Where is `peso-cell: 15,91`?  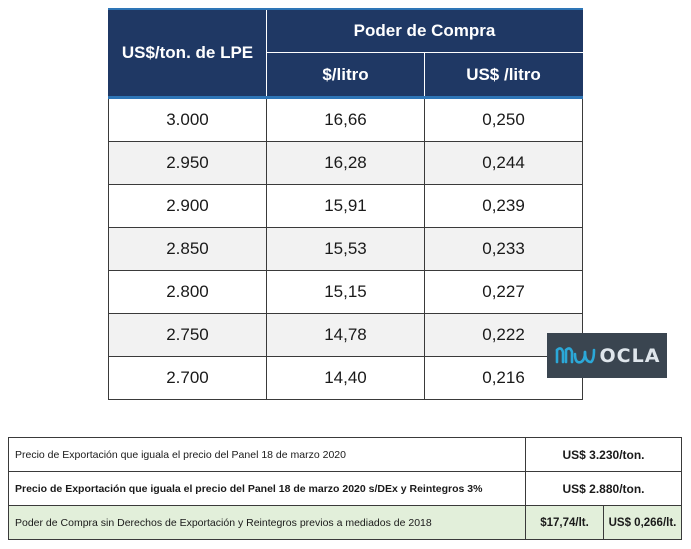
peso-cell: 15,91 is located at coordinates (345, 206).